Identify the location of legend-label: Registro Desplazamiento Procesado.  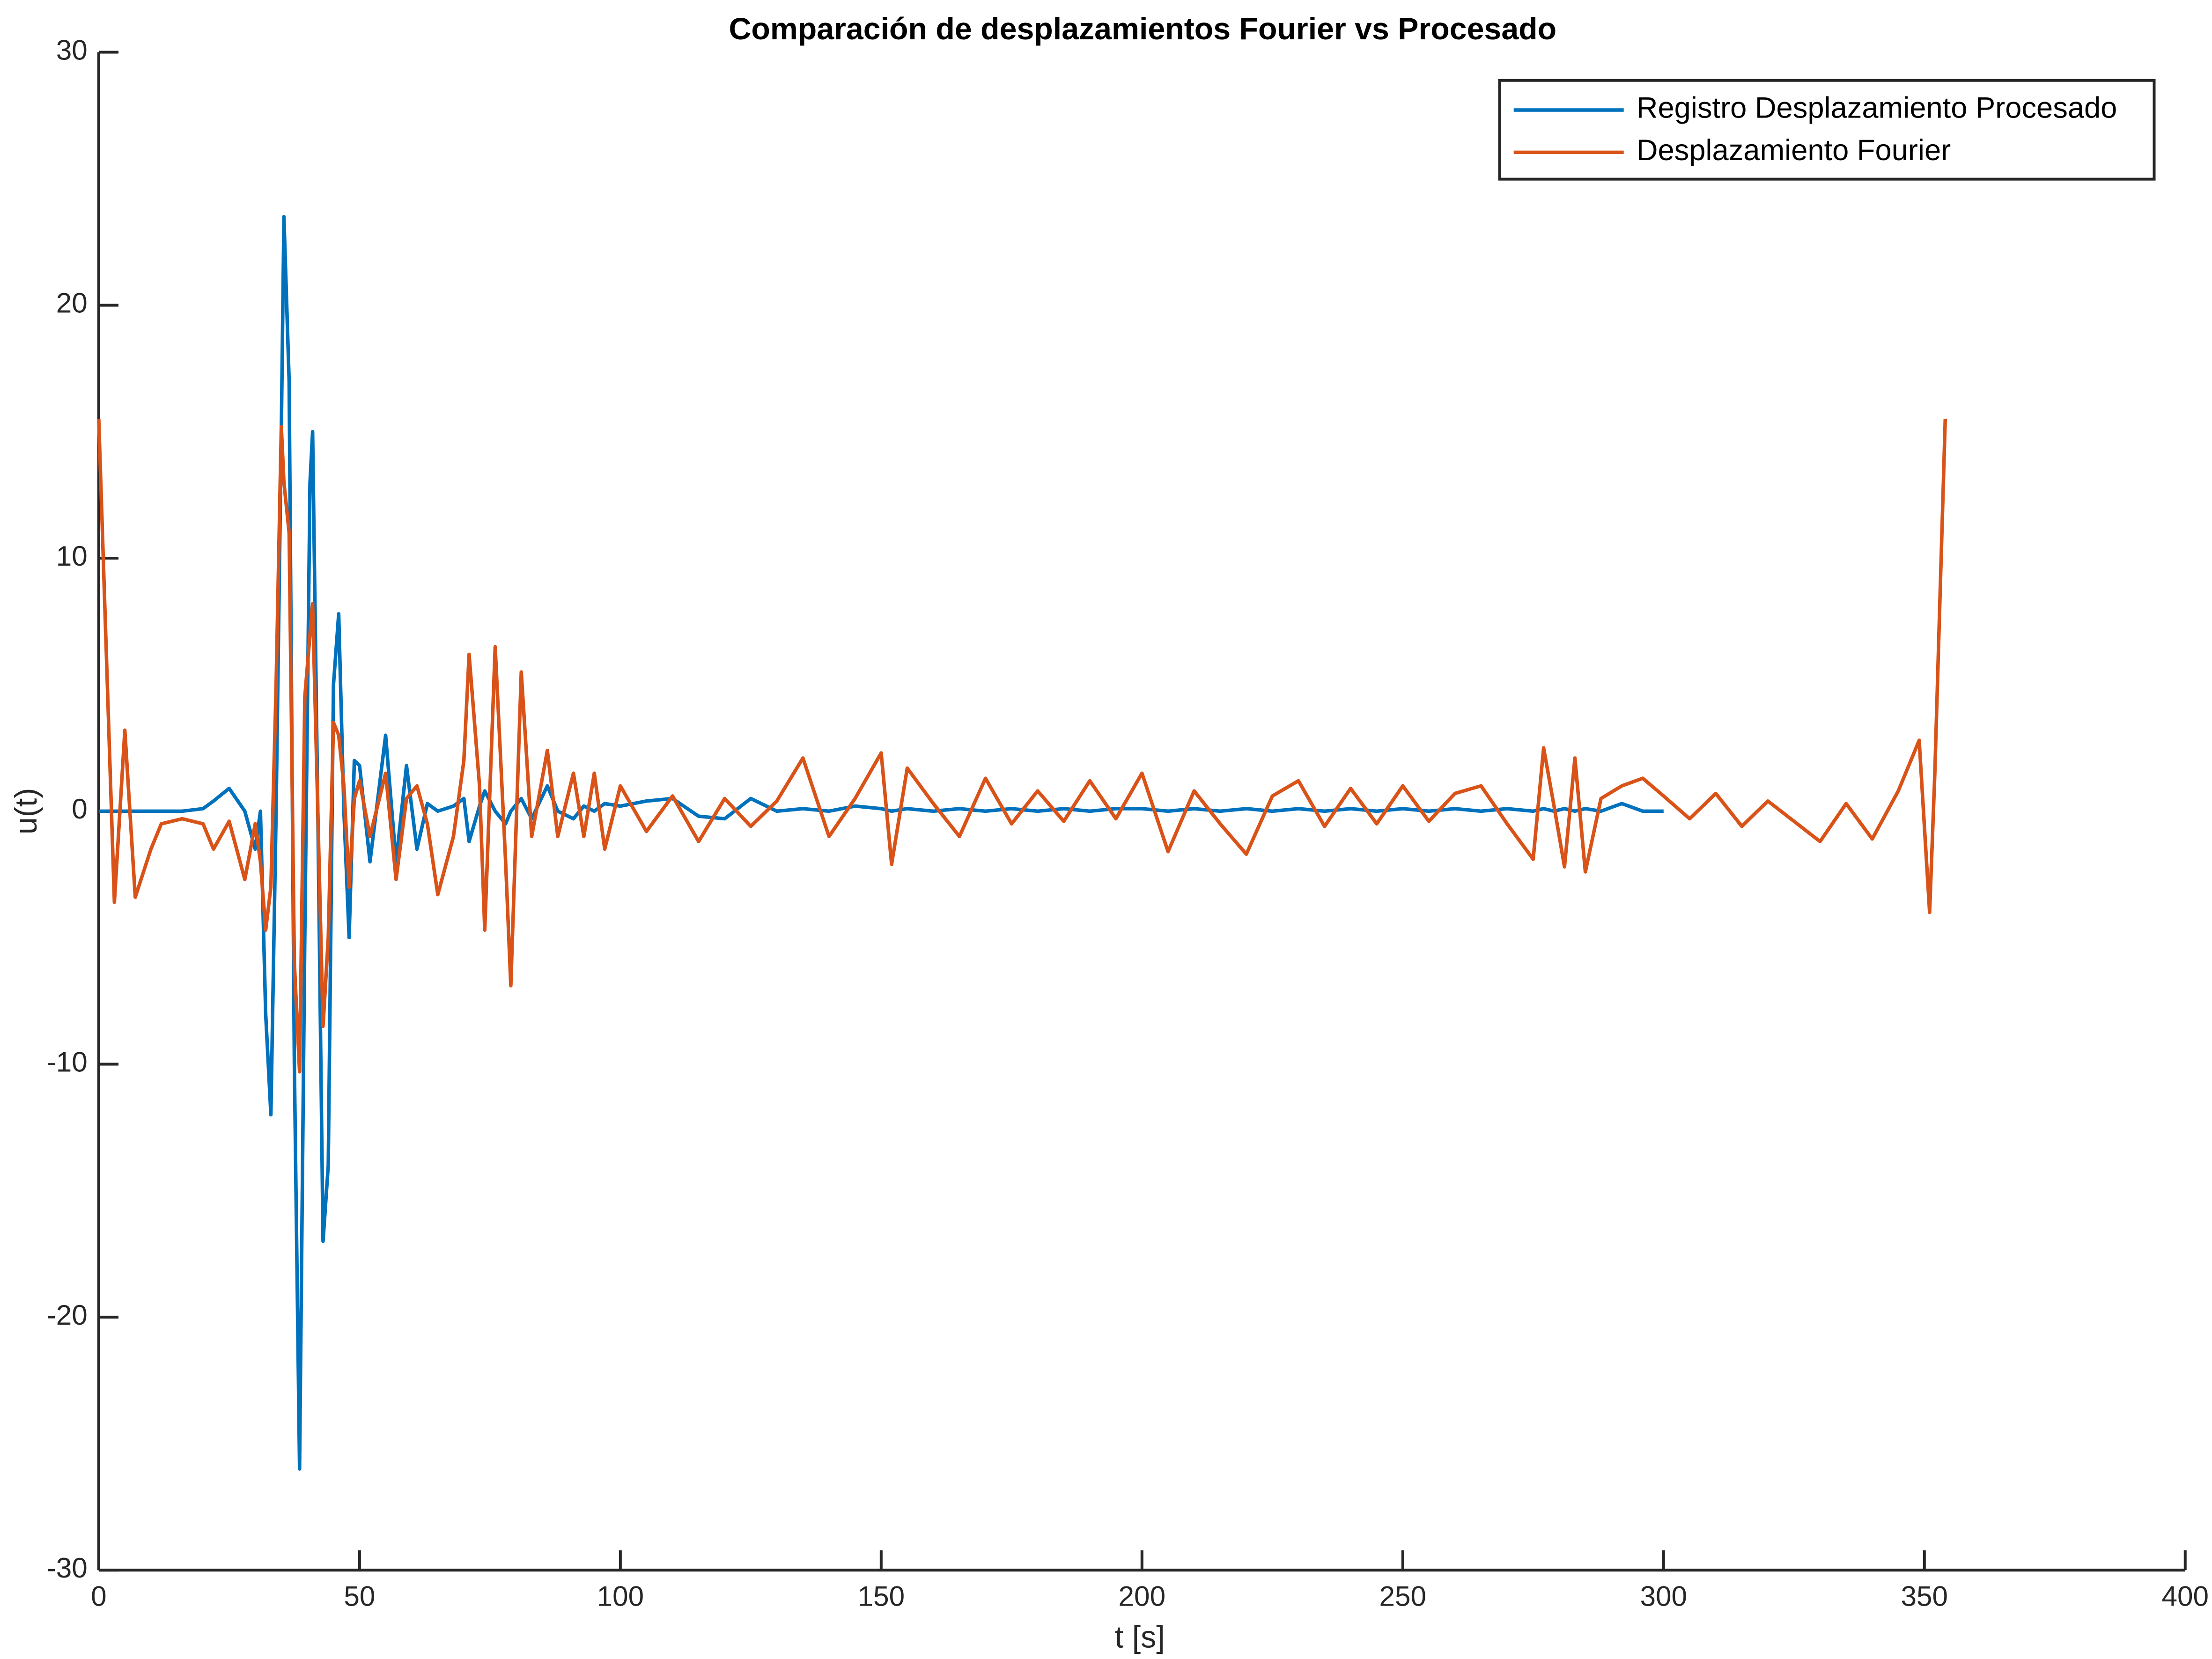
(1877, 109).